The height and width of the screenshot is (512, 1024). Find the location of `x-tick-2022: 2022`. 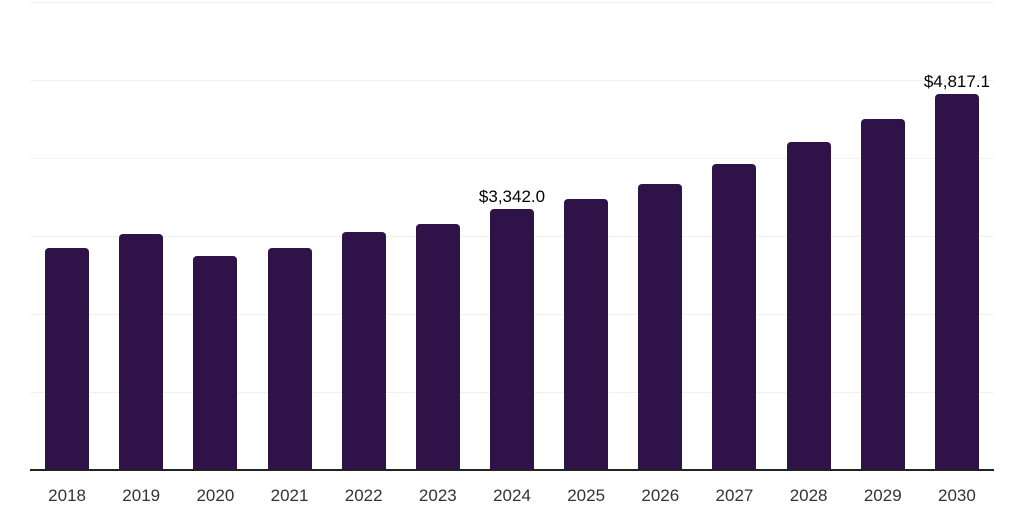

x-tick-2022: 2022 is located at coordinates (363, 495).